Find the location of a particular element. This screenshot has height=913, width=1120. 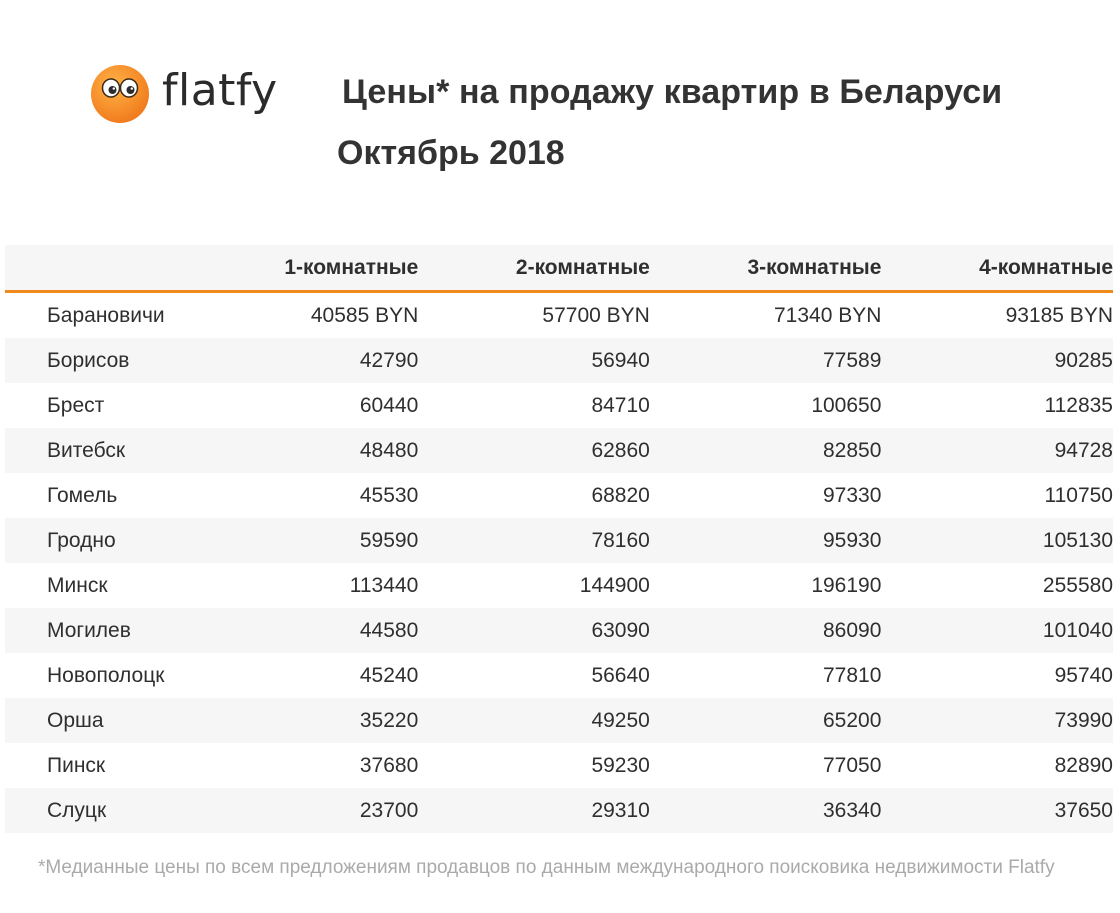

table-row: Борисов 42790 56940 77589 90285 is located at coordinates (559, 360).